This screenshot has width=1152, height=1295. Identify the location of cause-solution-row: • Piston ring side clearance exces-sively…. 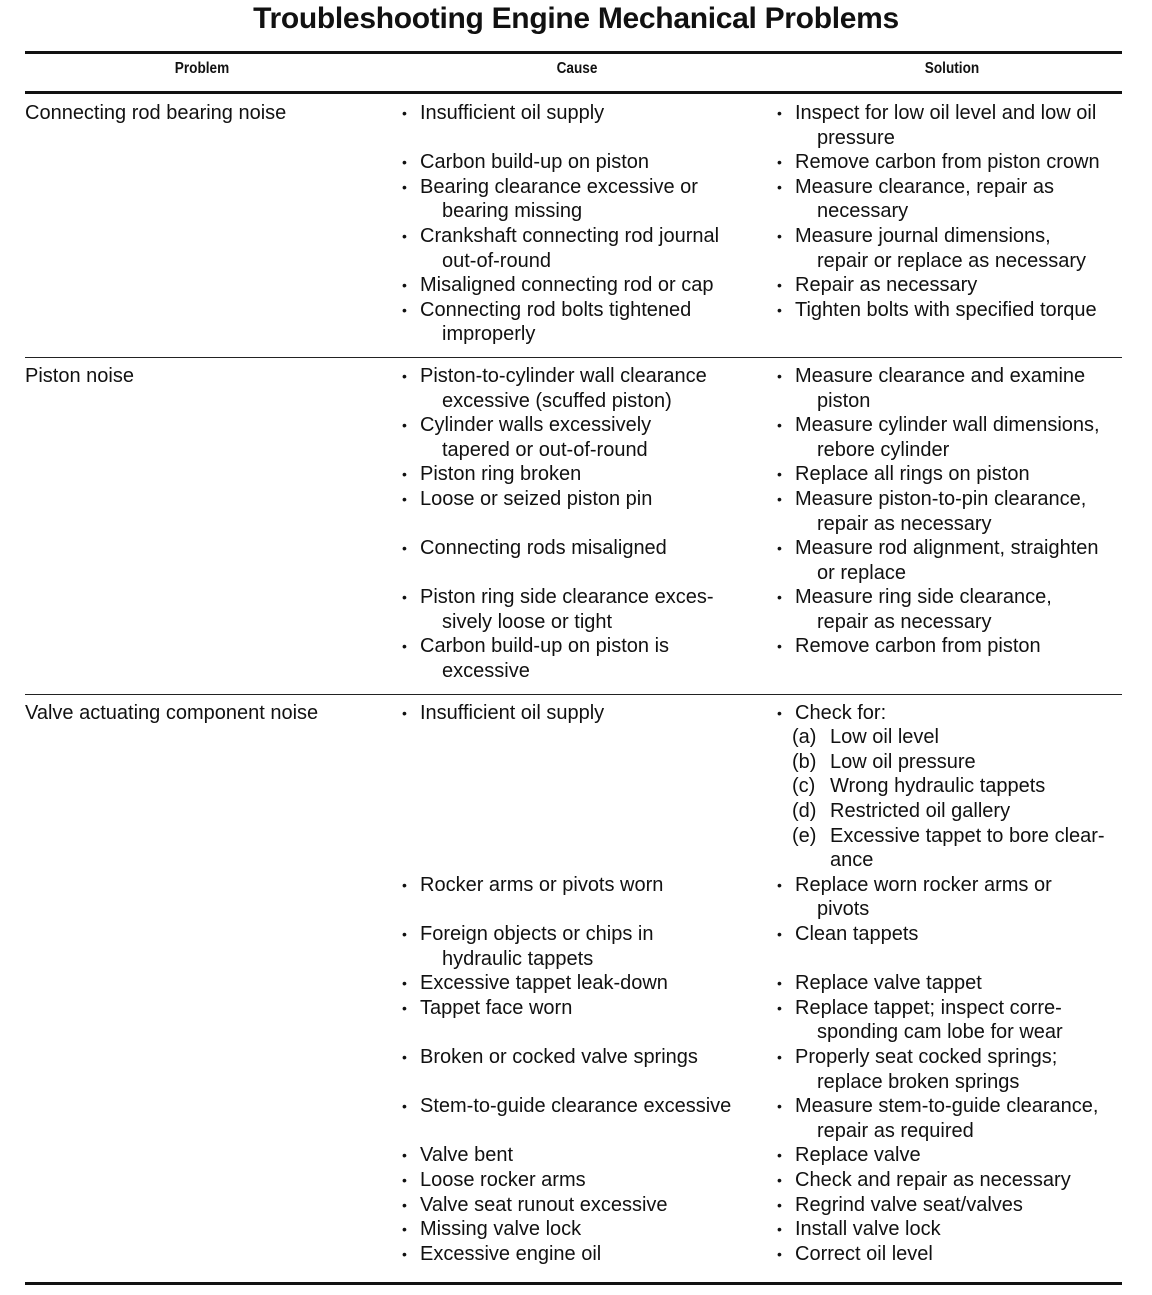
(573, 609).